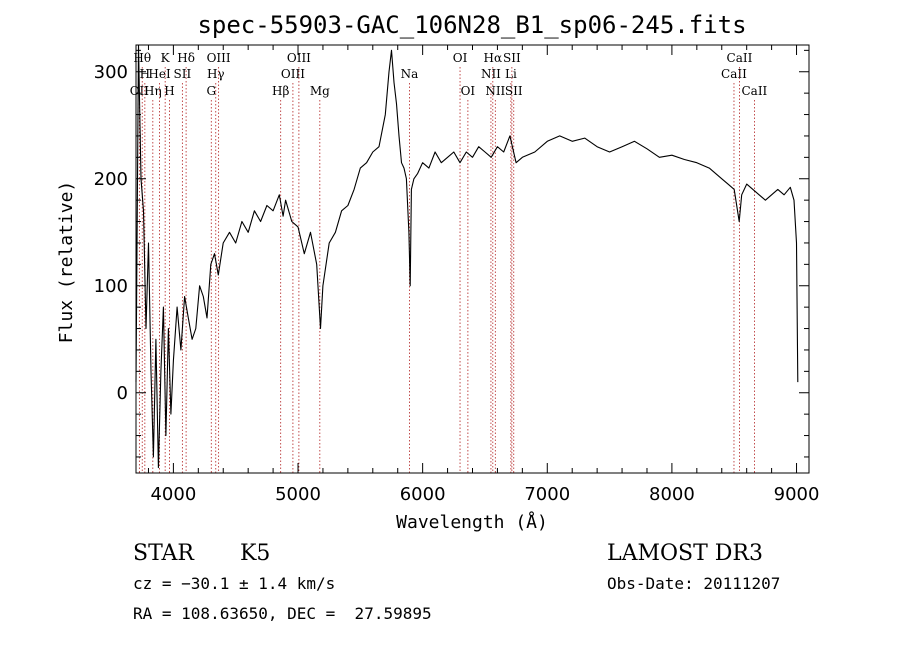  What do you see at coordinates (111, 72) in the screenshot?
I see `y-tick-label: 300` at bounding box center [111, 72].